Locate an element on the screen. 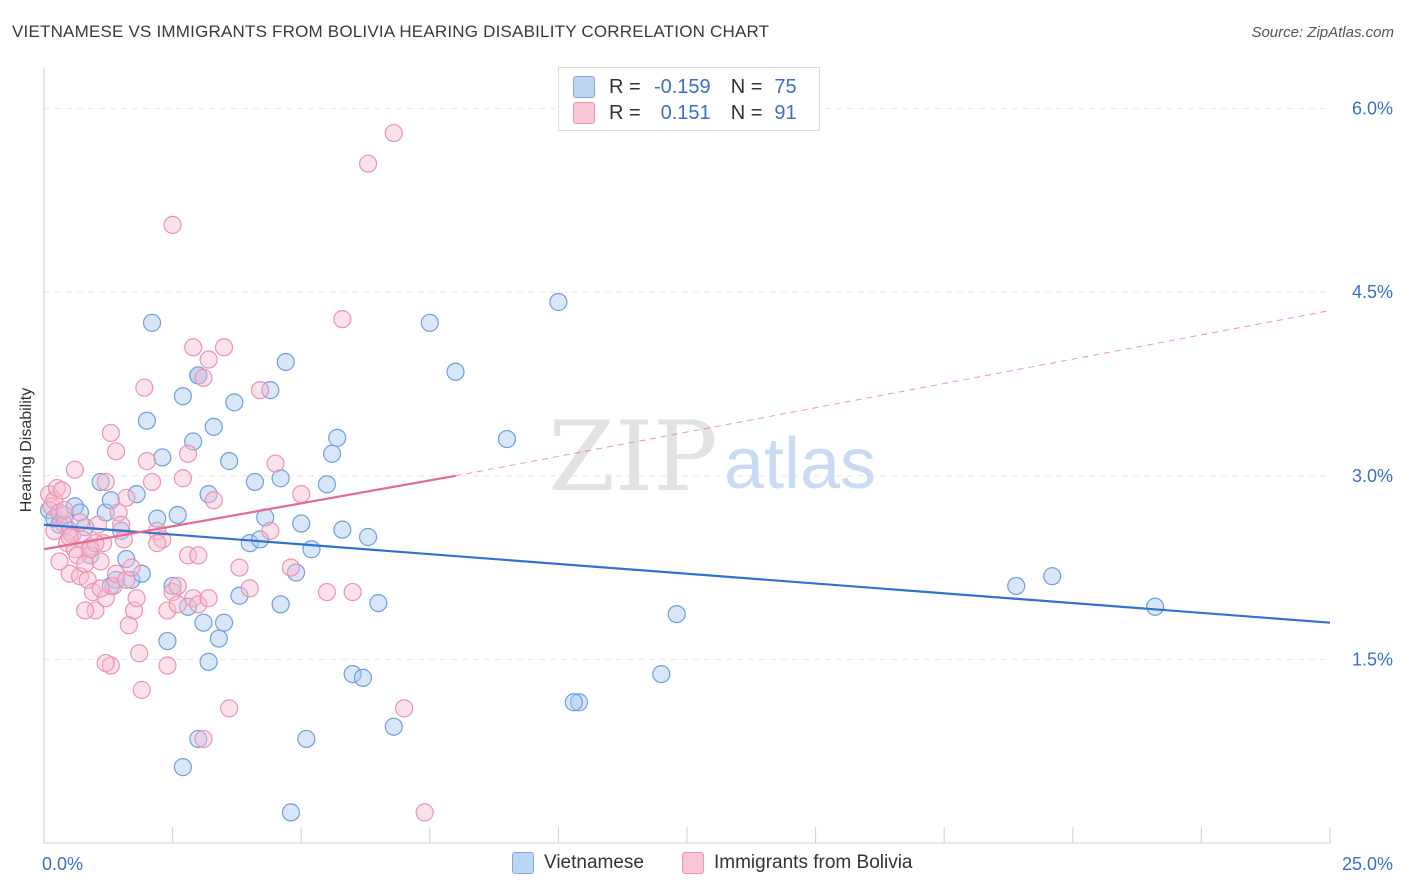  legend: R = -0.159 N = 75 R = 0.151 N = 91 is located at coordinates (689, 99).